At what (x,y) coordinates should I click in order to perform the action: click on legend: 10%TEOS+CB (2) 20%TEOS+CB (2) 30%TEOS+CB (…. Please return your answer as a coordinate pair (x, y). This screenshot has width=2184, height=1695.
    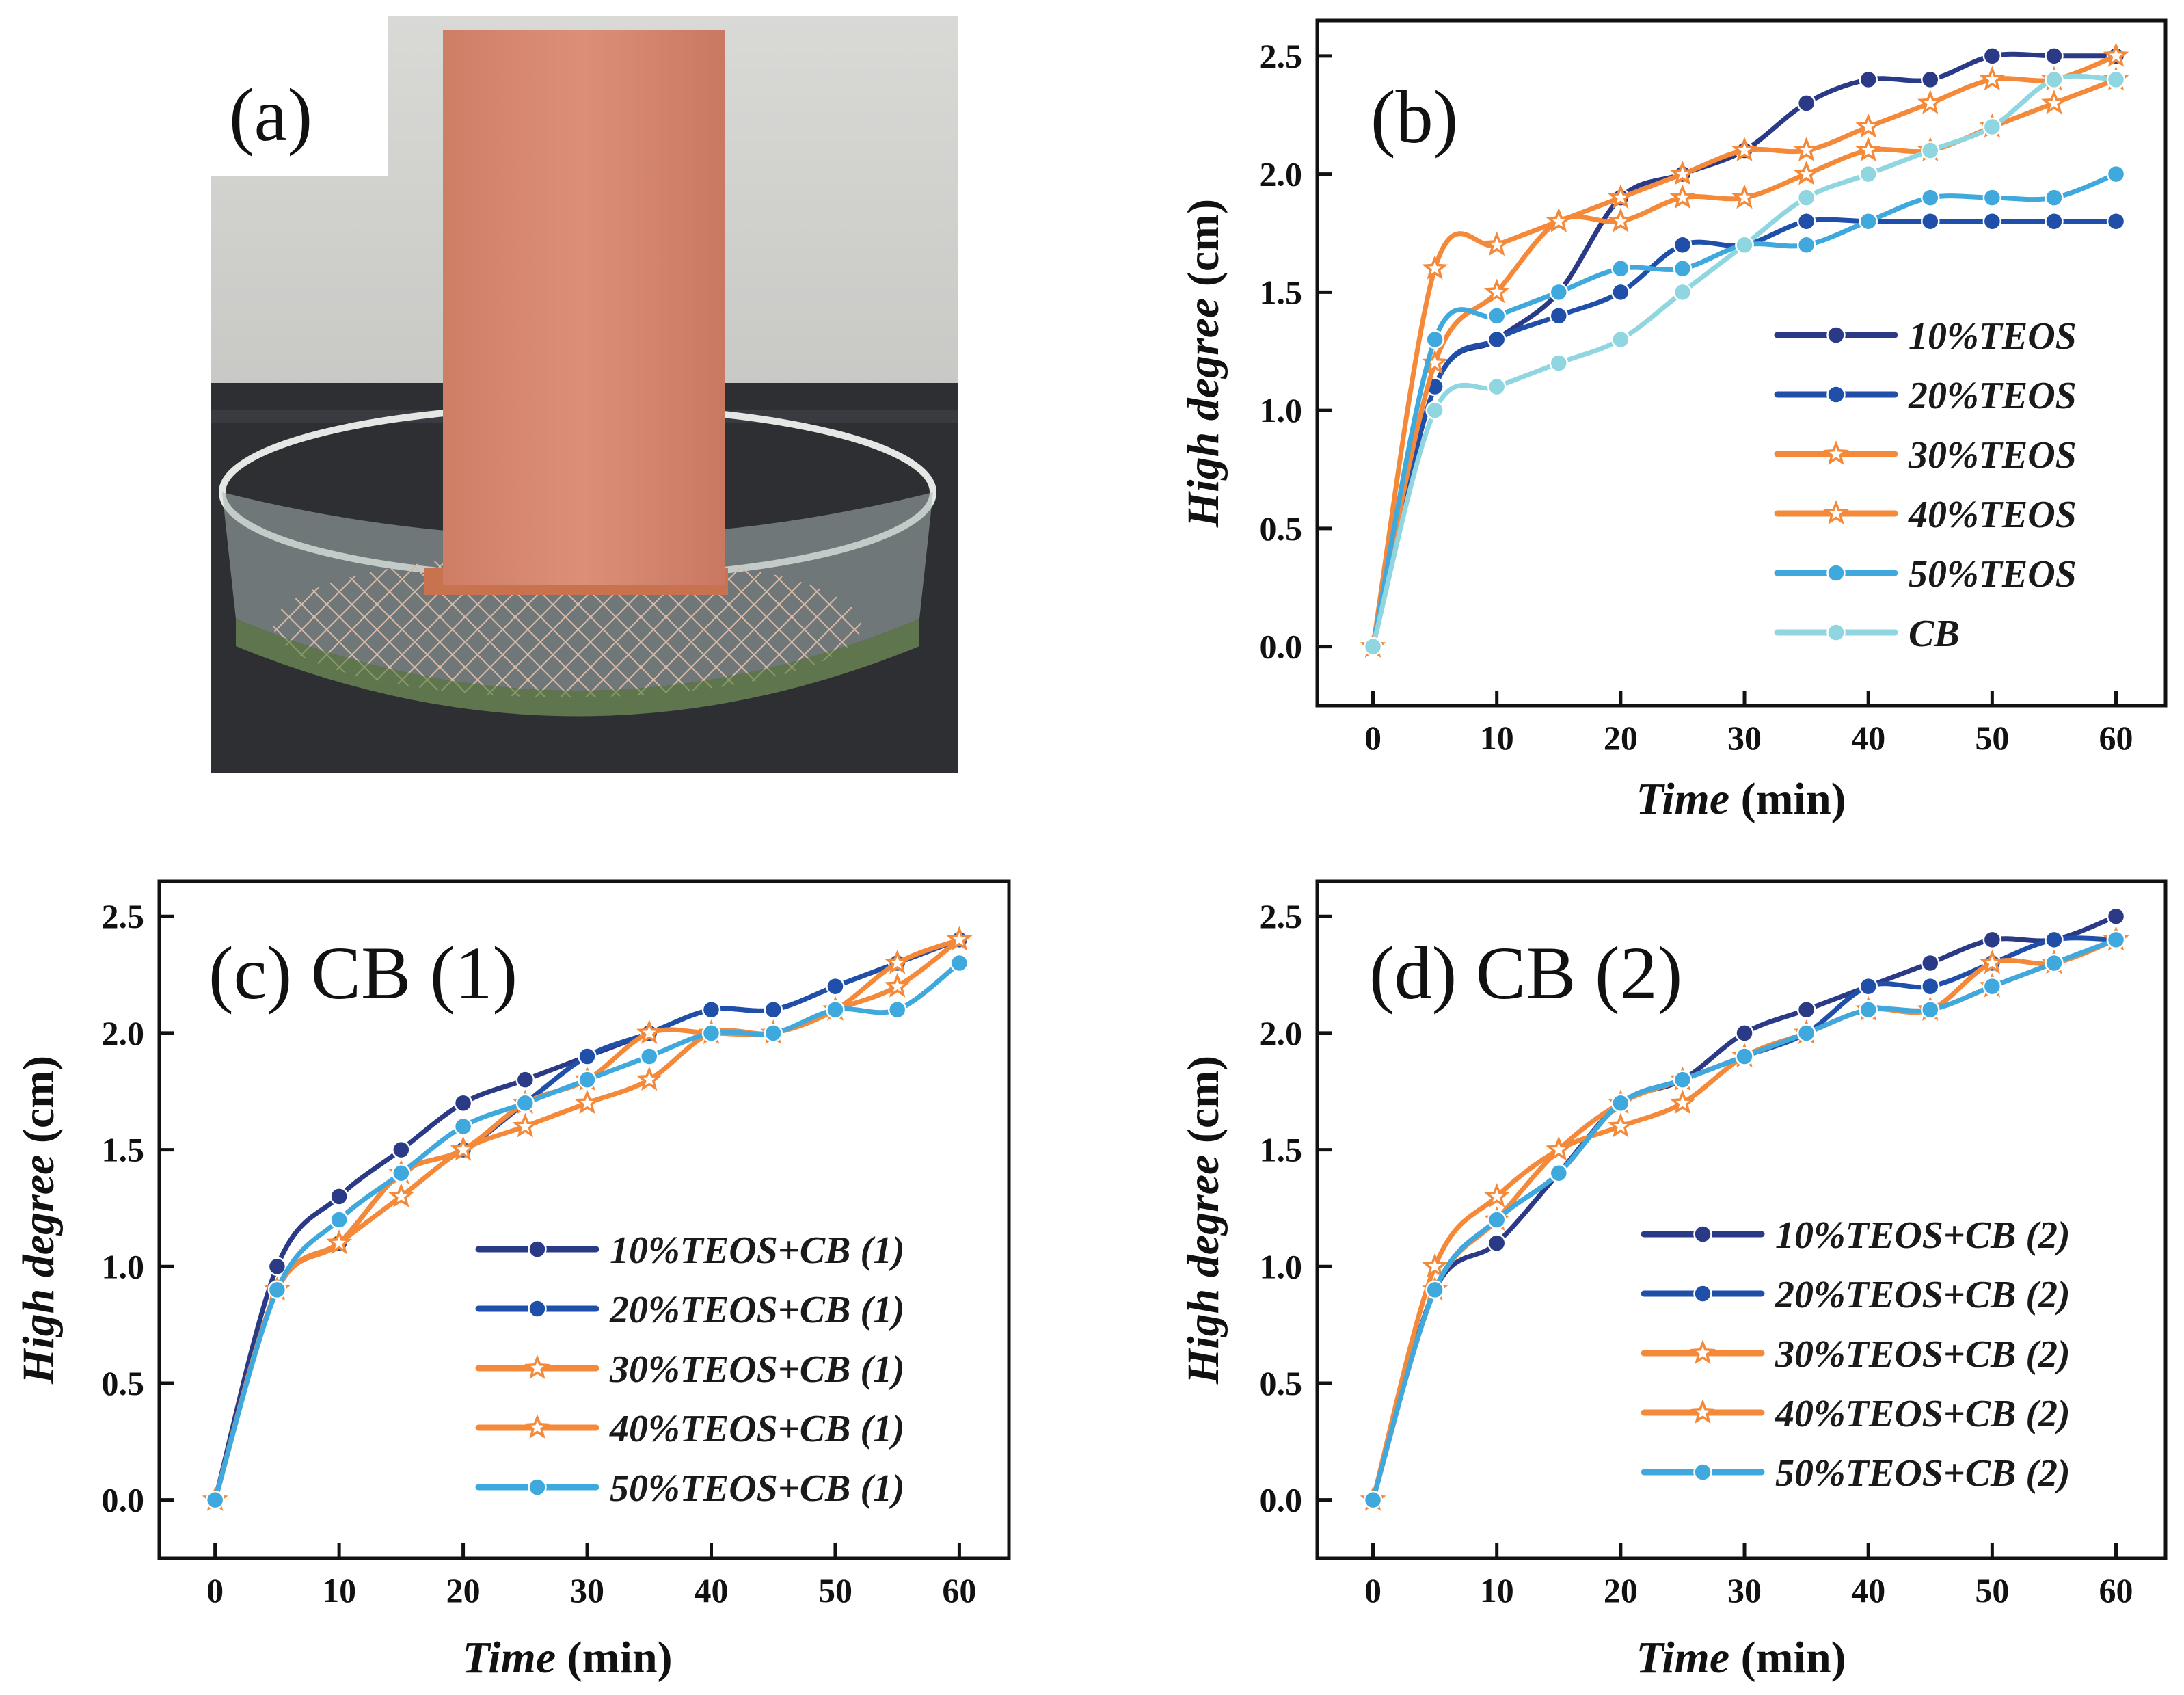
    Looking at the image, I should click on (1856, 1354).